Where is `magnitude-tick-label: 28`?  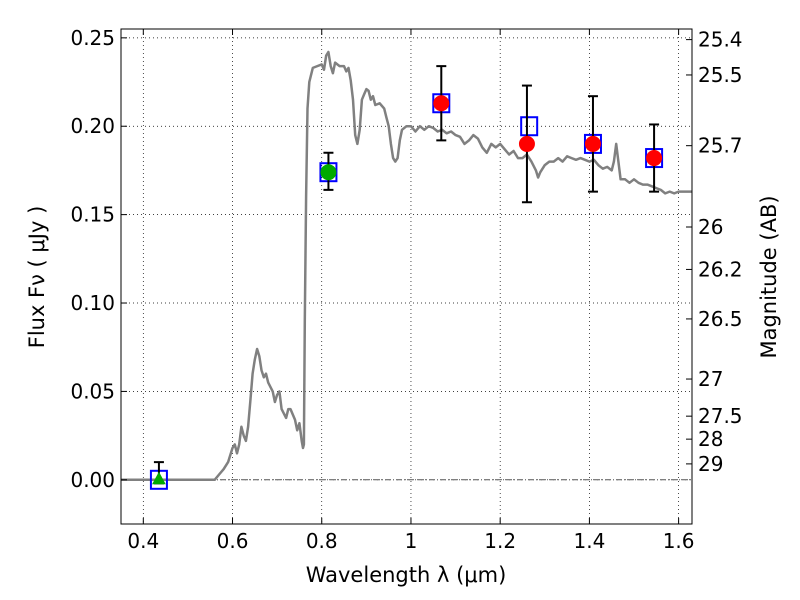
magnitude-tick-label: 28 is located at coordinates (710, 439).